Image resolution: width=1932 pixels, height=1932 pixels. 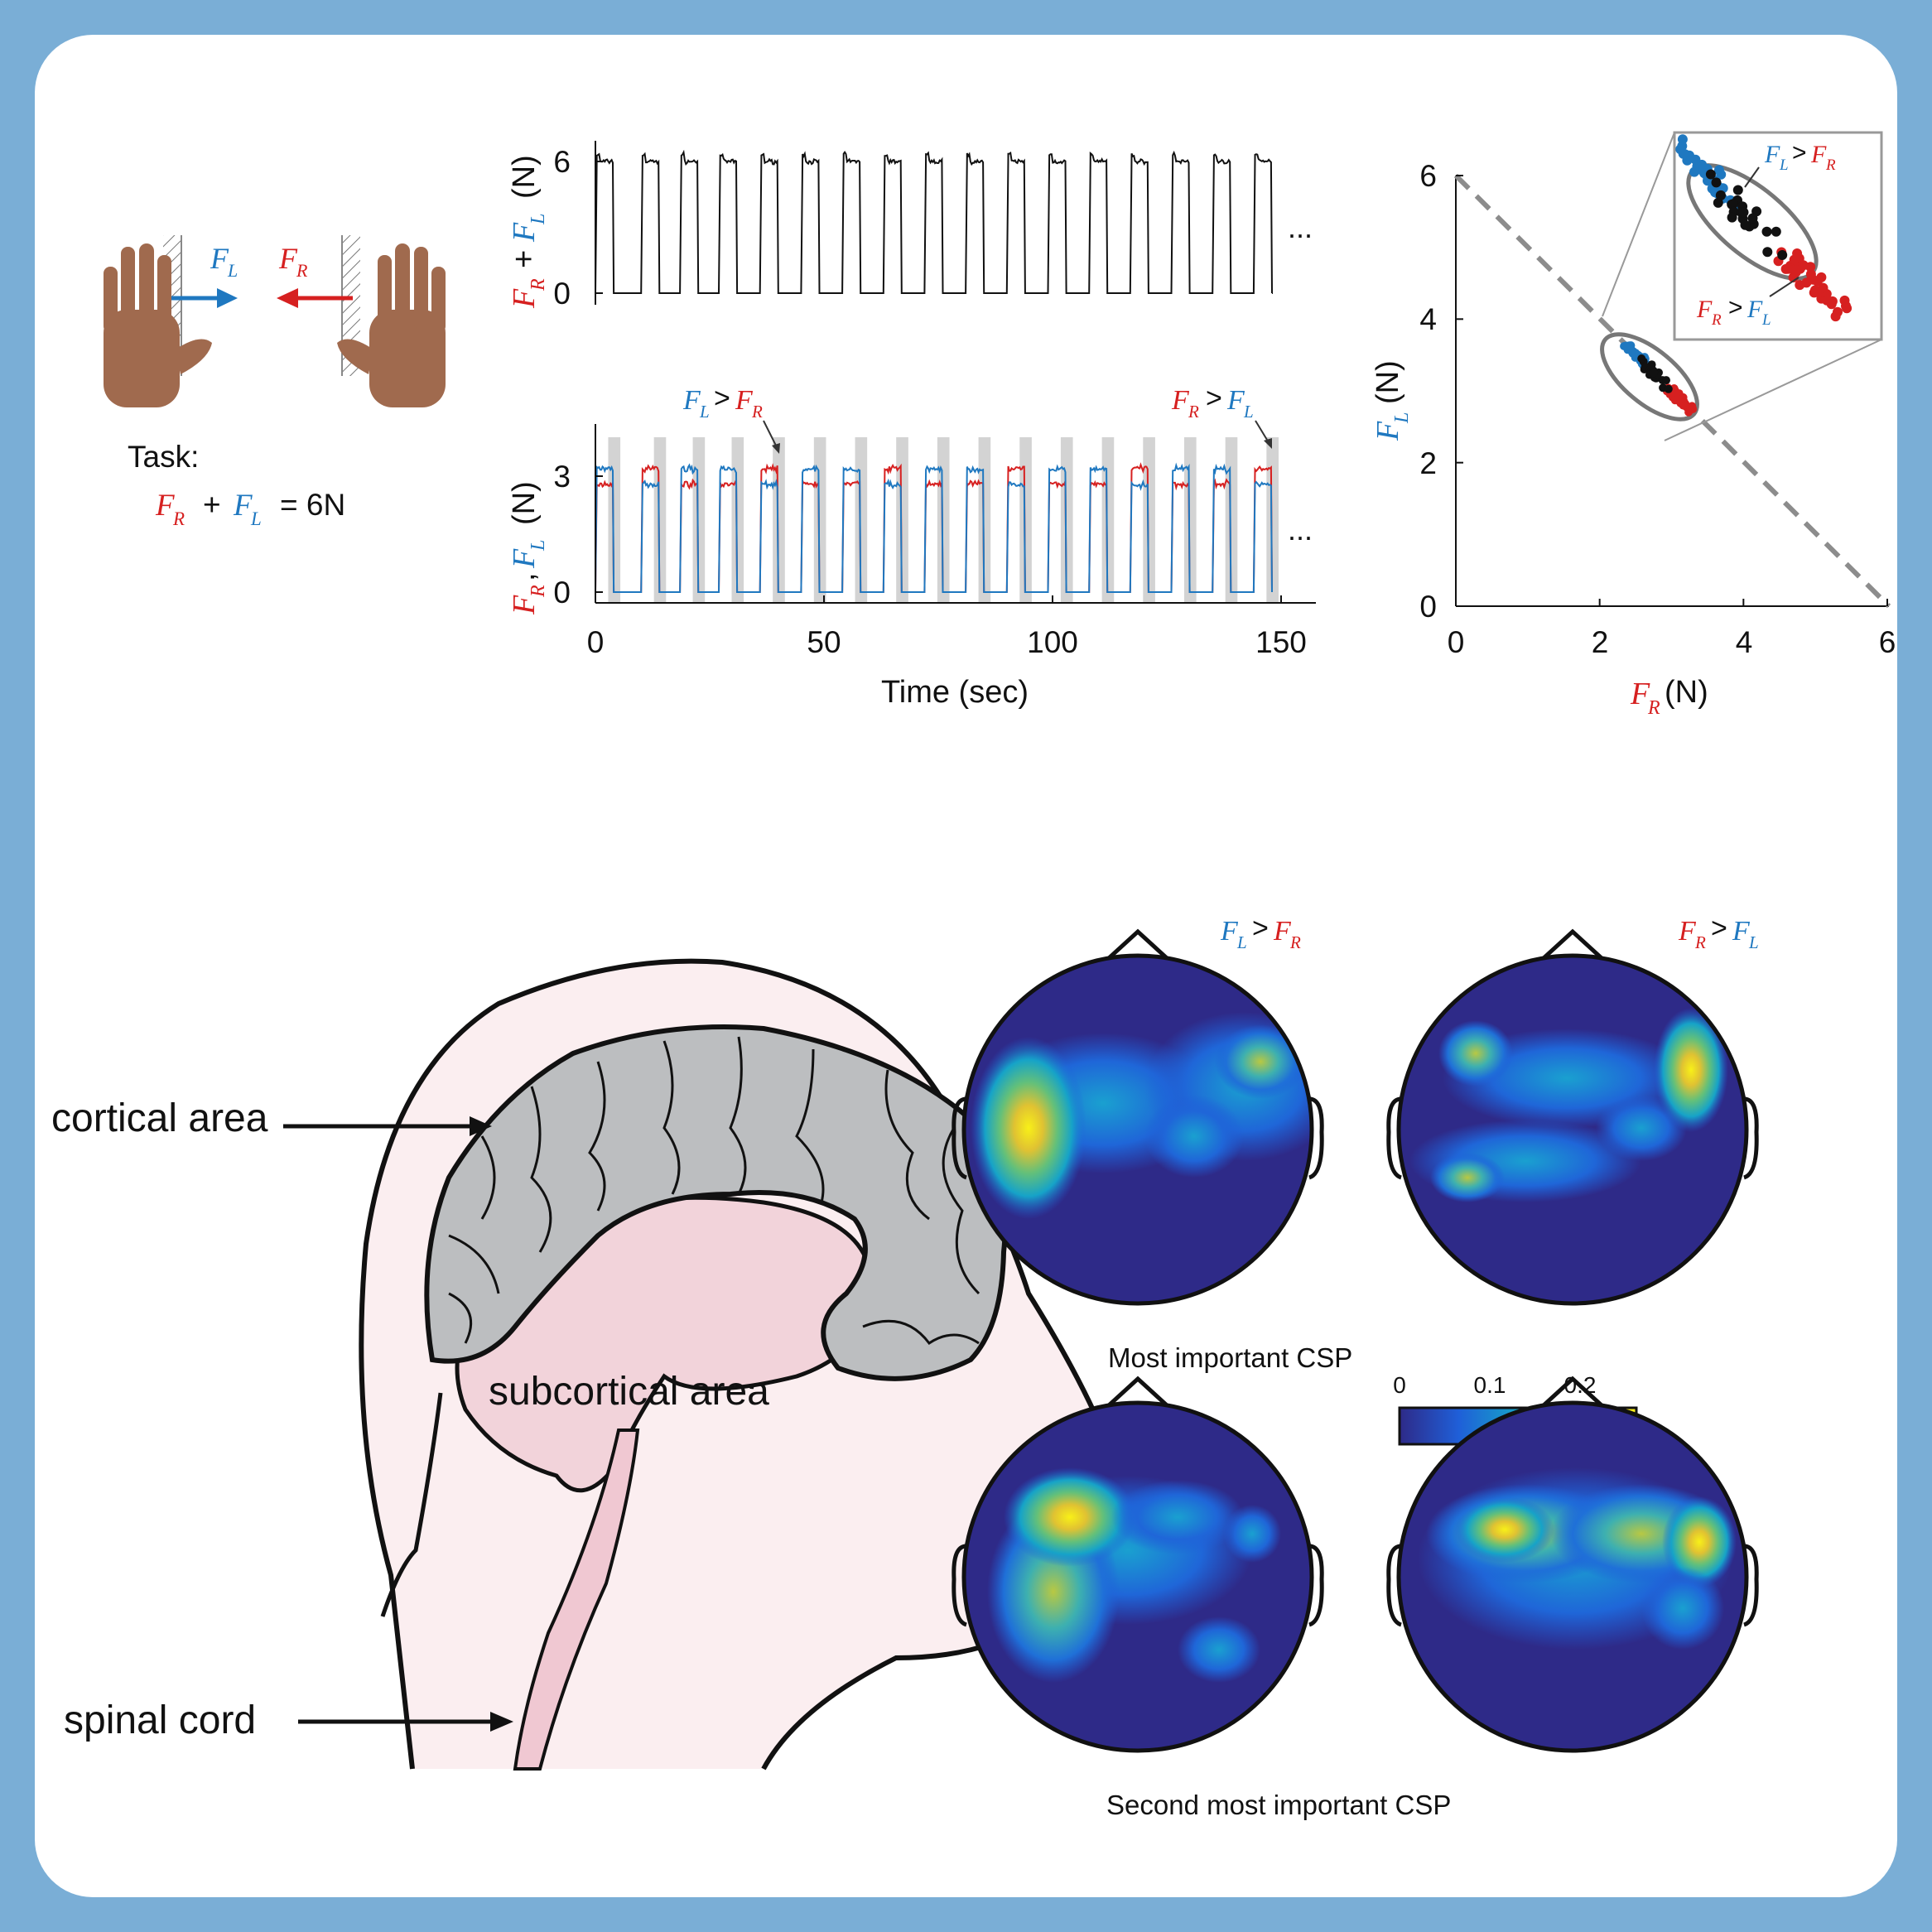 I want to click on time-xtick-50: 50, so click(x=824, y=642).